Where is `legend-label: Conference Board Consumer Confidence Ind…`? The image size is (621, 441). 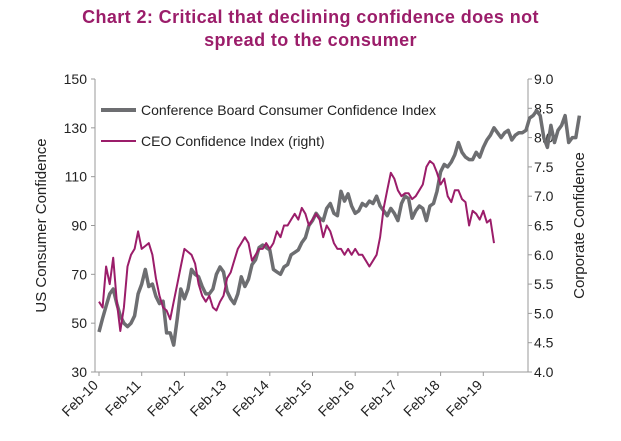 legend-label: Conference Board Consumer Confidence Ind… is located at coordinates (288, 110).